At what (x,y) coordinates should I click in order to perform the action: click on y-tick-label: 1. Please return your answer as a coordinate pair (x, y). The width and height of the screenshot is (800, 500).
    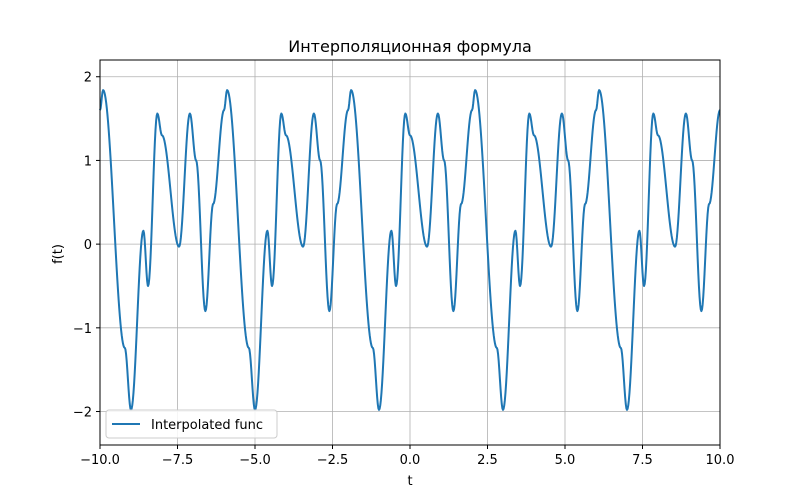
    Looking at the image, I should click on (88, 161).